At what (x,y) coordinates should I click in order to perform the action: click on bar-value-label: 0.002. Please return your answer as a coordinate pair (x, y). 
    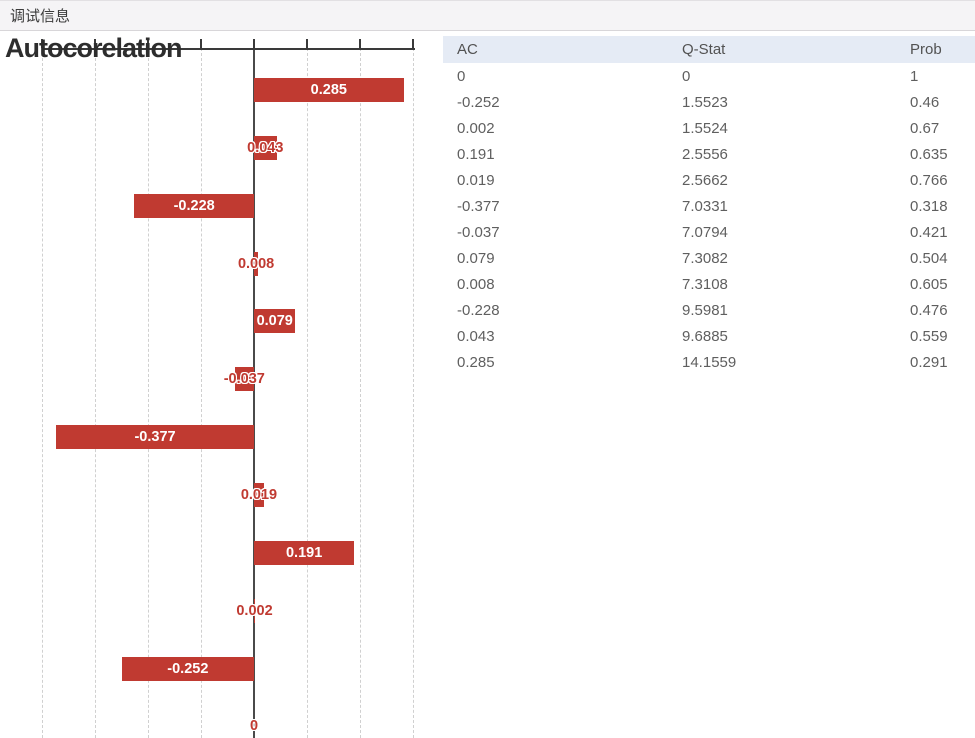
    Looking at the image, I should click on (254, 610).